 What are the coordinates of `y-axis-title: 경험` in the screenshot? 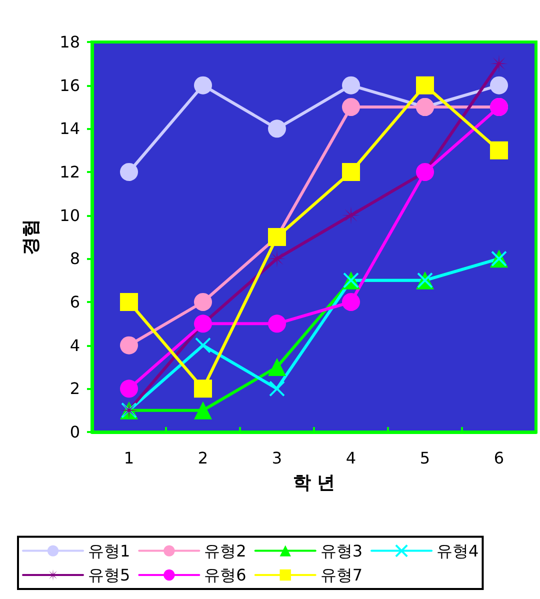 It's located at (31, 237).